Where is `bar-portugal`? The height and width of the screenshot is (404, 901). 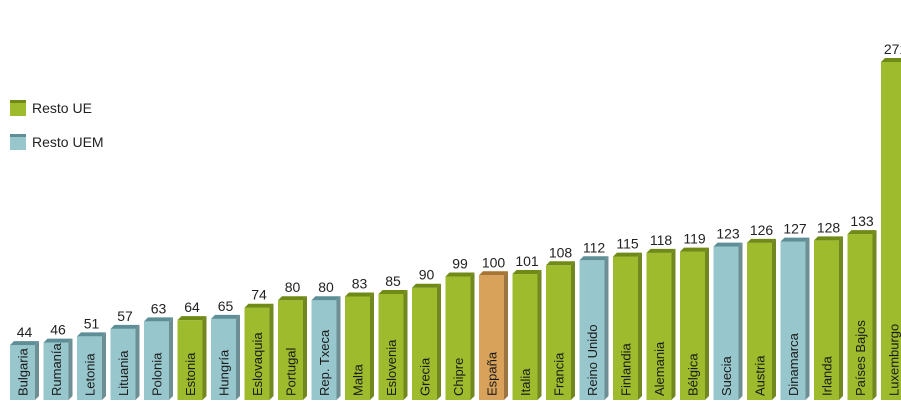 bar-portugal is located at coordinates (290, 350).